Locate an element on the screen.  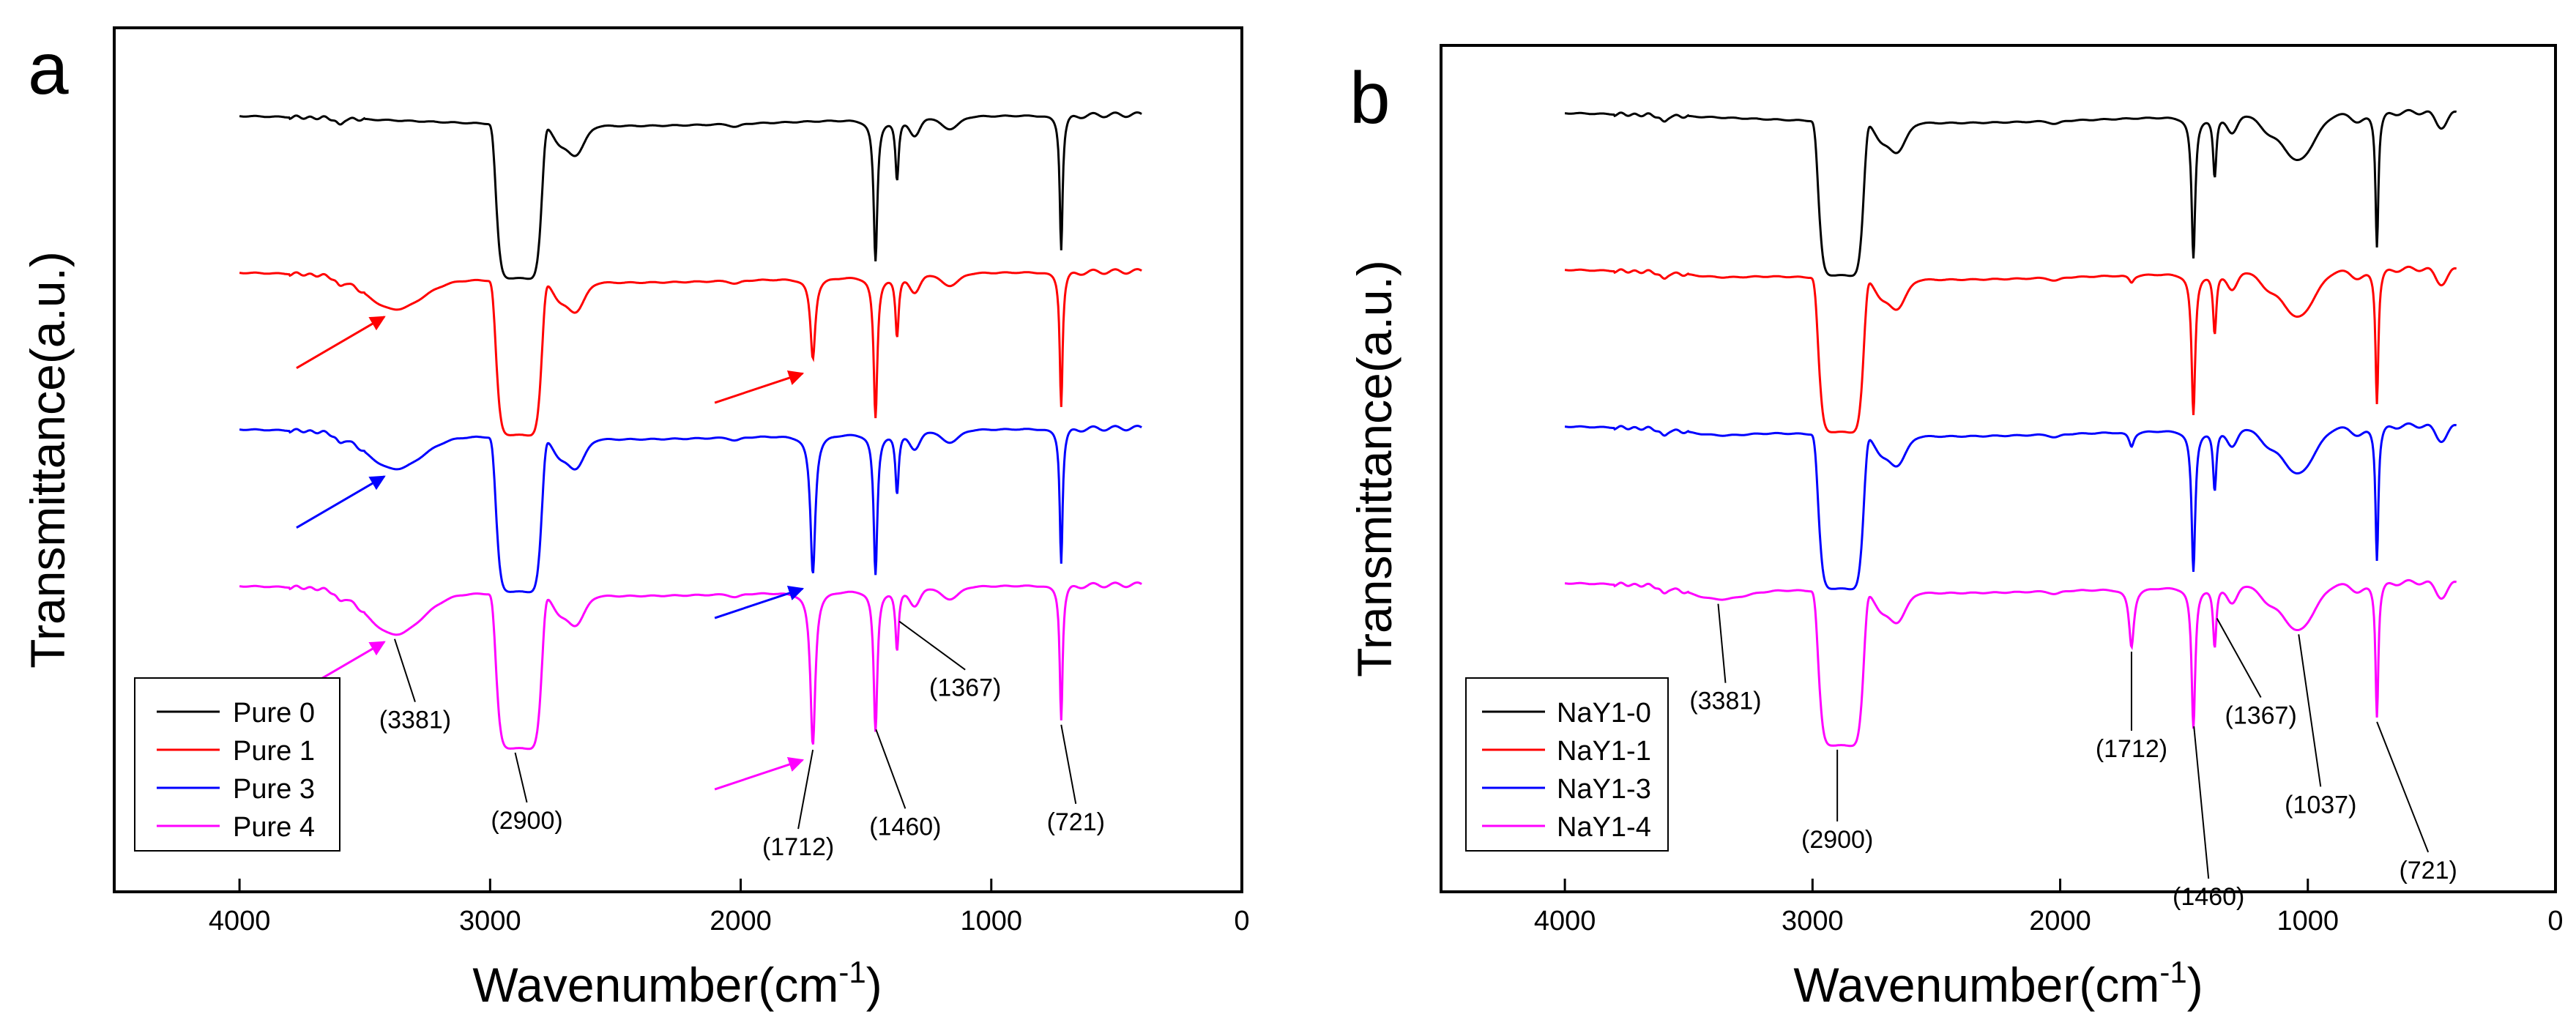
panel-a-legend-box is located at coordinates (237, 765).